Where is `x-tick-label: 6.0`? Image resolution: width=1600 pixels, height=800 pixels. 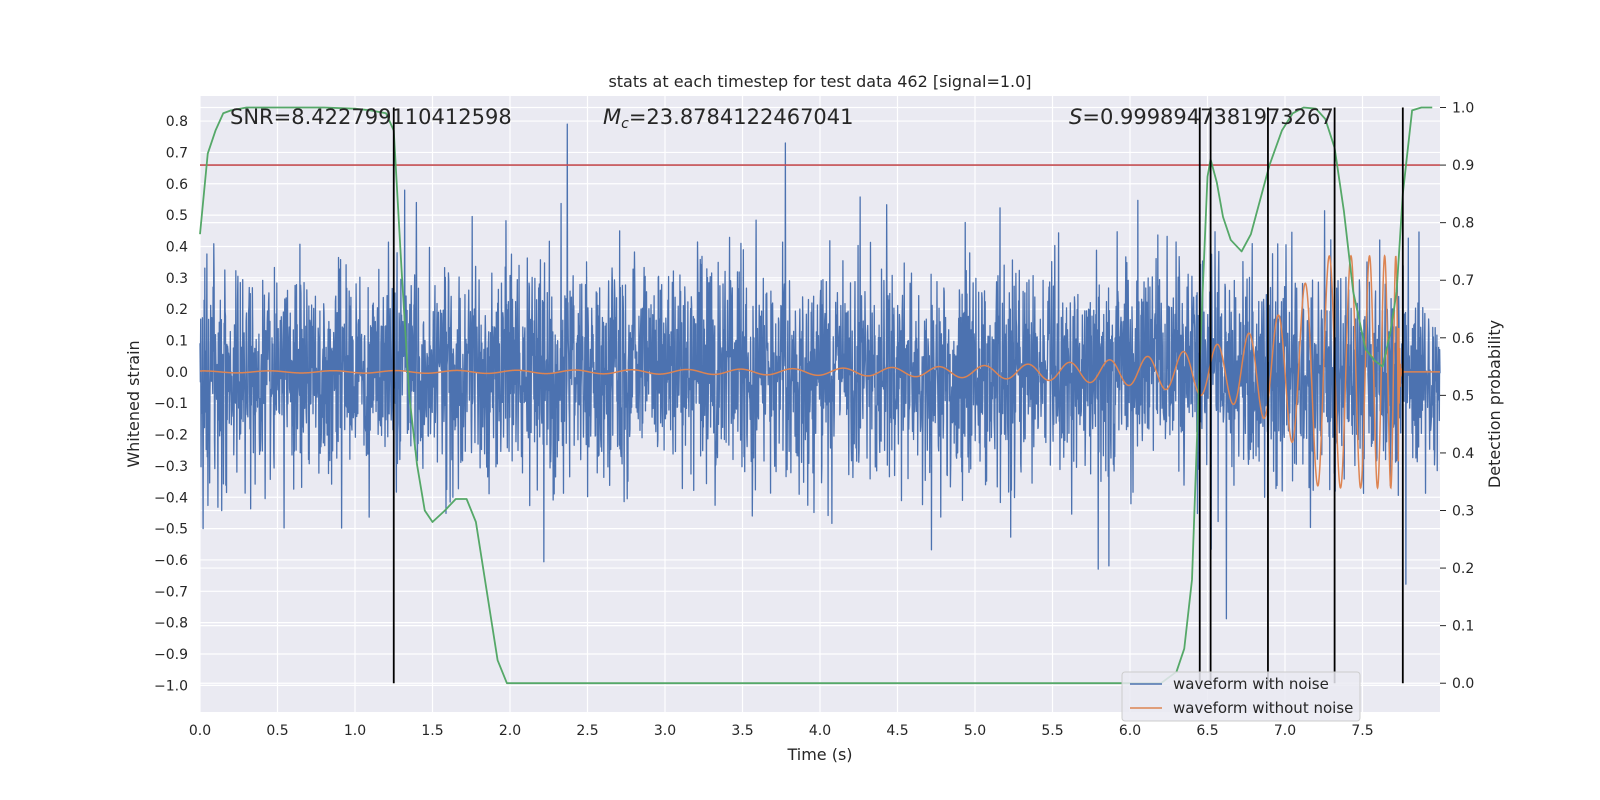 x-tick-label: 6.0 is located at coordinates (1130, 731).